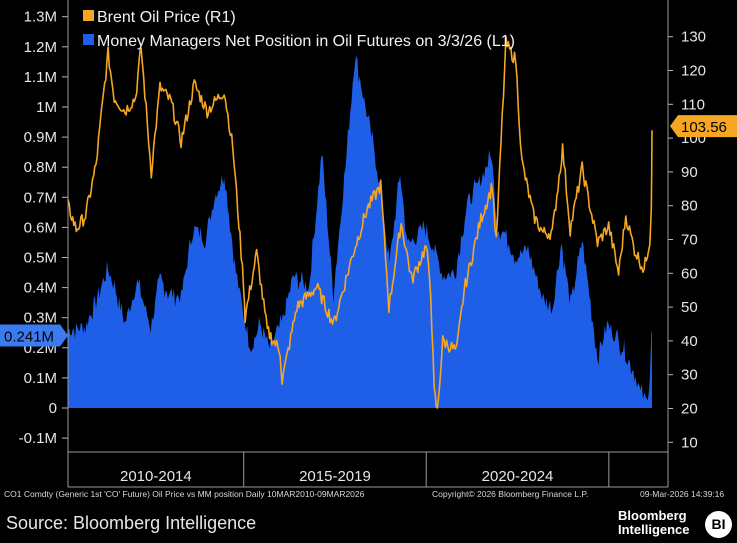  What do you see at coordinates (46, 107) in the screenshot?
I see `left-axis-tick-label: 1M` at bounding box center [46, 107].